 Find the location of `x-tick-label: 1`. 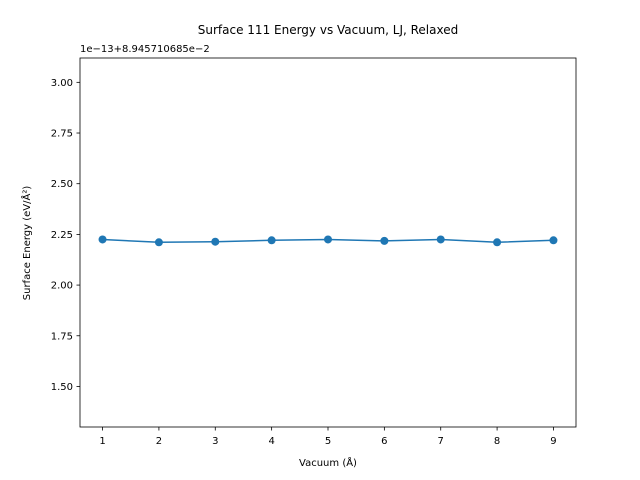

x-tick-label: 1 is located at coordinates (102, 441).